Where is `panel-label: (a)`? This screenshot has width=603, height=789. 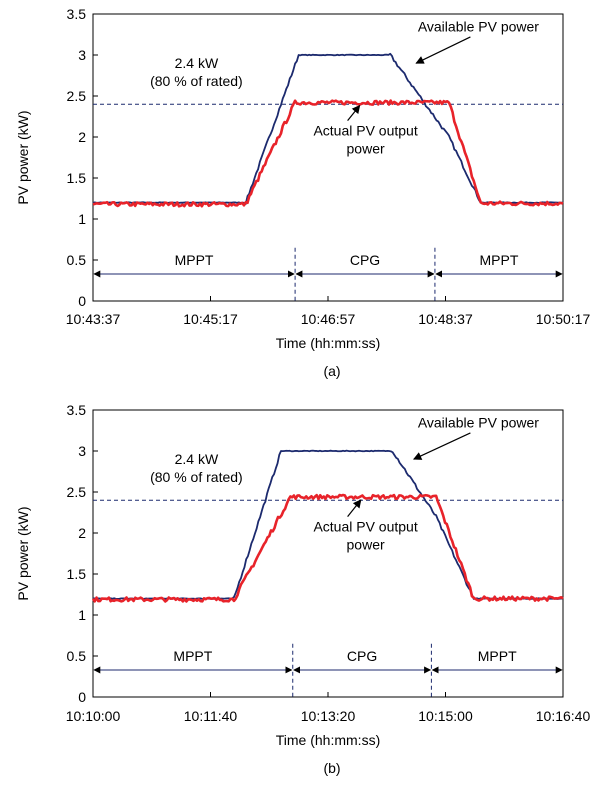 panel-label: (a) is located at coordinates (331, 371).